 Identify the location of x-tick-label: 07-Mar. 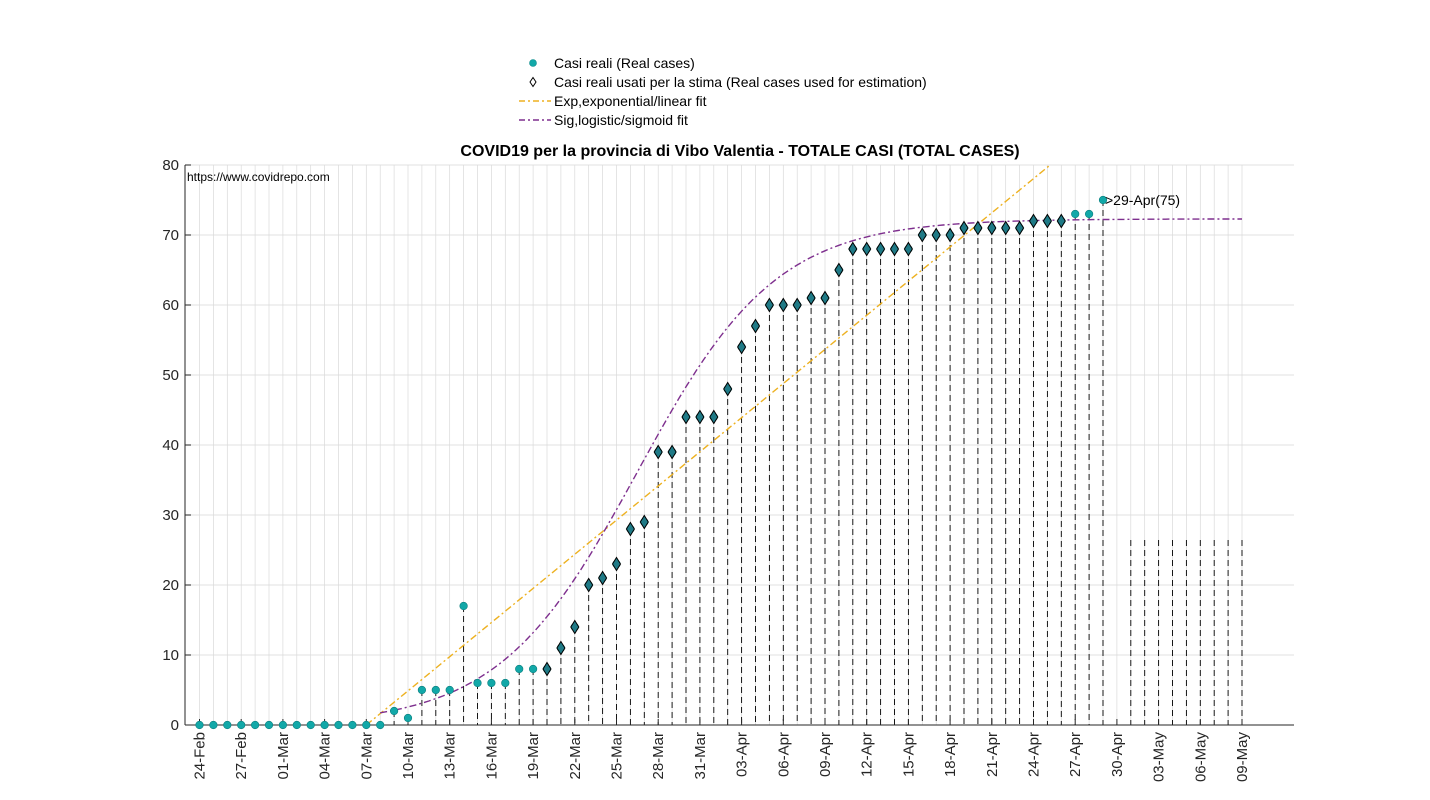
(366, 756).